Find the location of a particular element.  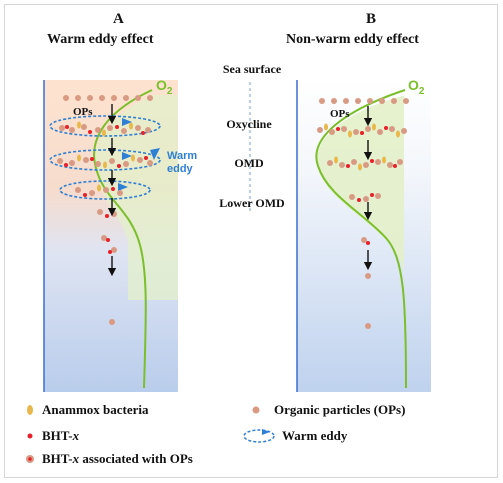

panel-b-oxygen-fill is located at coordinates (360, 184).